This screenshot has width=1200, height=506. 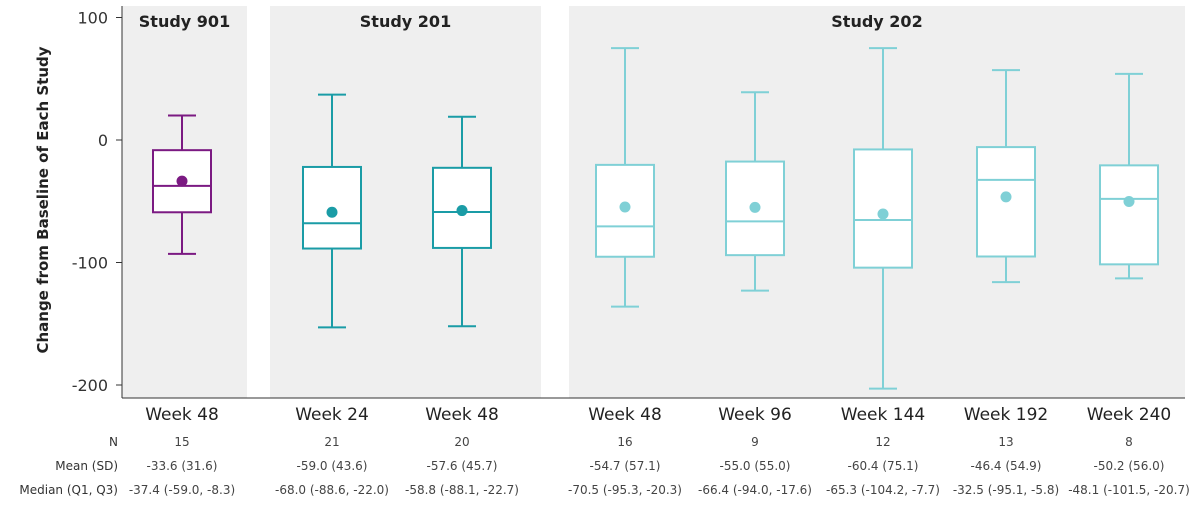 I want to click on x-tick-label: Week 24, so click(x=332, y=415).